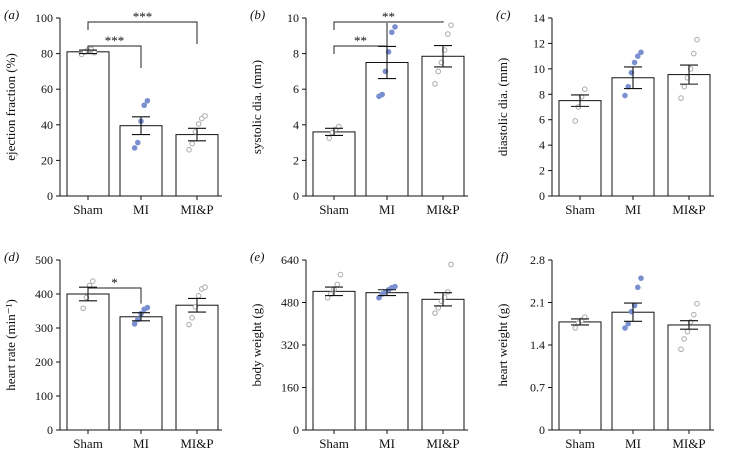 The width and height of the screenshot is (730, 457). Describe the element at coordinates (537, 388) in the screenshot. I see `y-tick-label: 0.7` at that location.